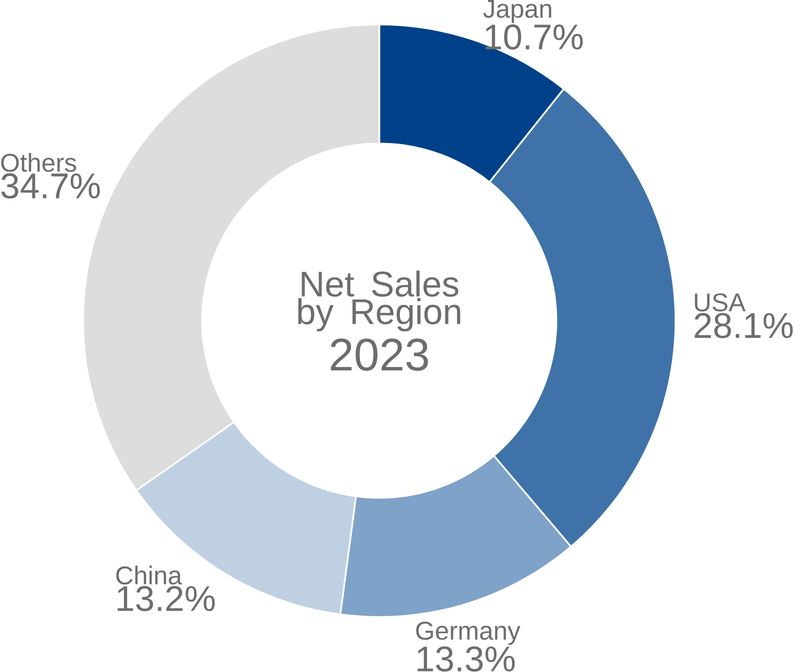 This screenshot has height=672, width=794. Describe the element at coordinates (466, 659) in the screenshot. I see `data-label: 13.3%` at that location.